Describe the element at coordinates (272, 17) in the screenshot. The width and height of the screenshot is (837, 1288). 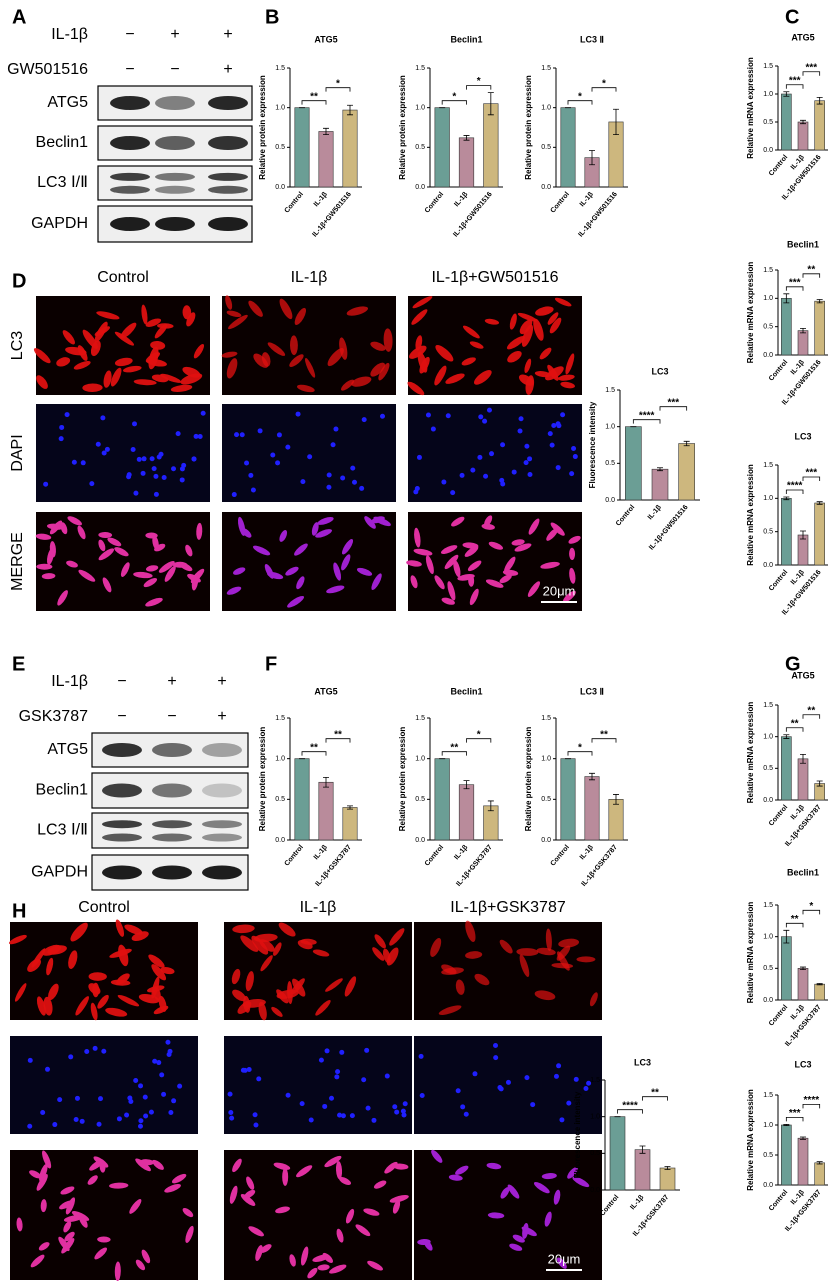
I see `panel-label: B` at that location.